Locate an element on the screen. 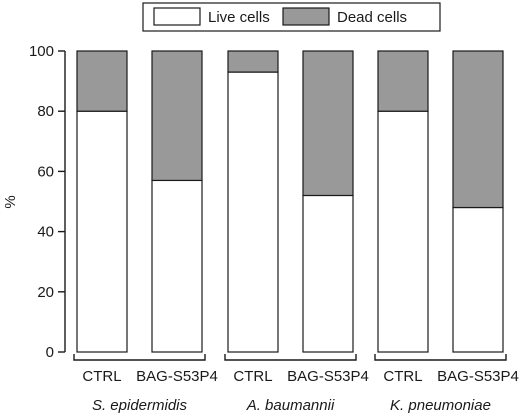 This screenshot has width=520, height=416. legend-label-dead-cells: Dead cells is located at coordinates (372, 17).